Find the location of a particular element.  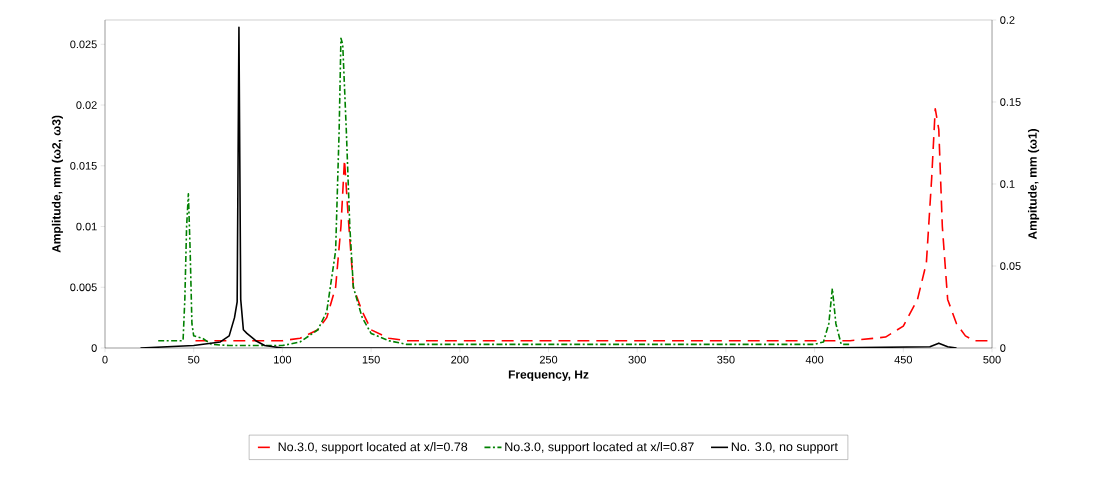

x-tick-label: 350 is located at coordinates (726, 359).